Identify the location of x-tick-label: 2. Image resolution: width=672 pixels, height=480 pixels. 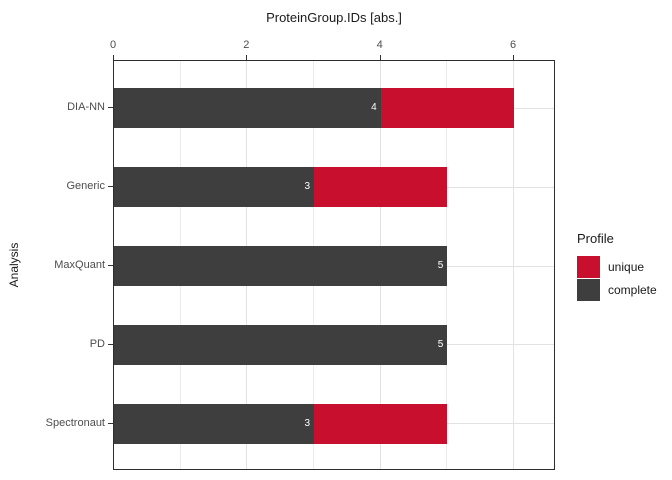
(246, 45).